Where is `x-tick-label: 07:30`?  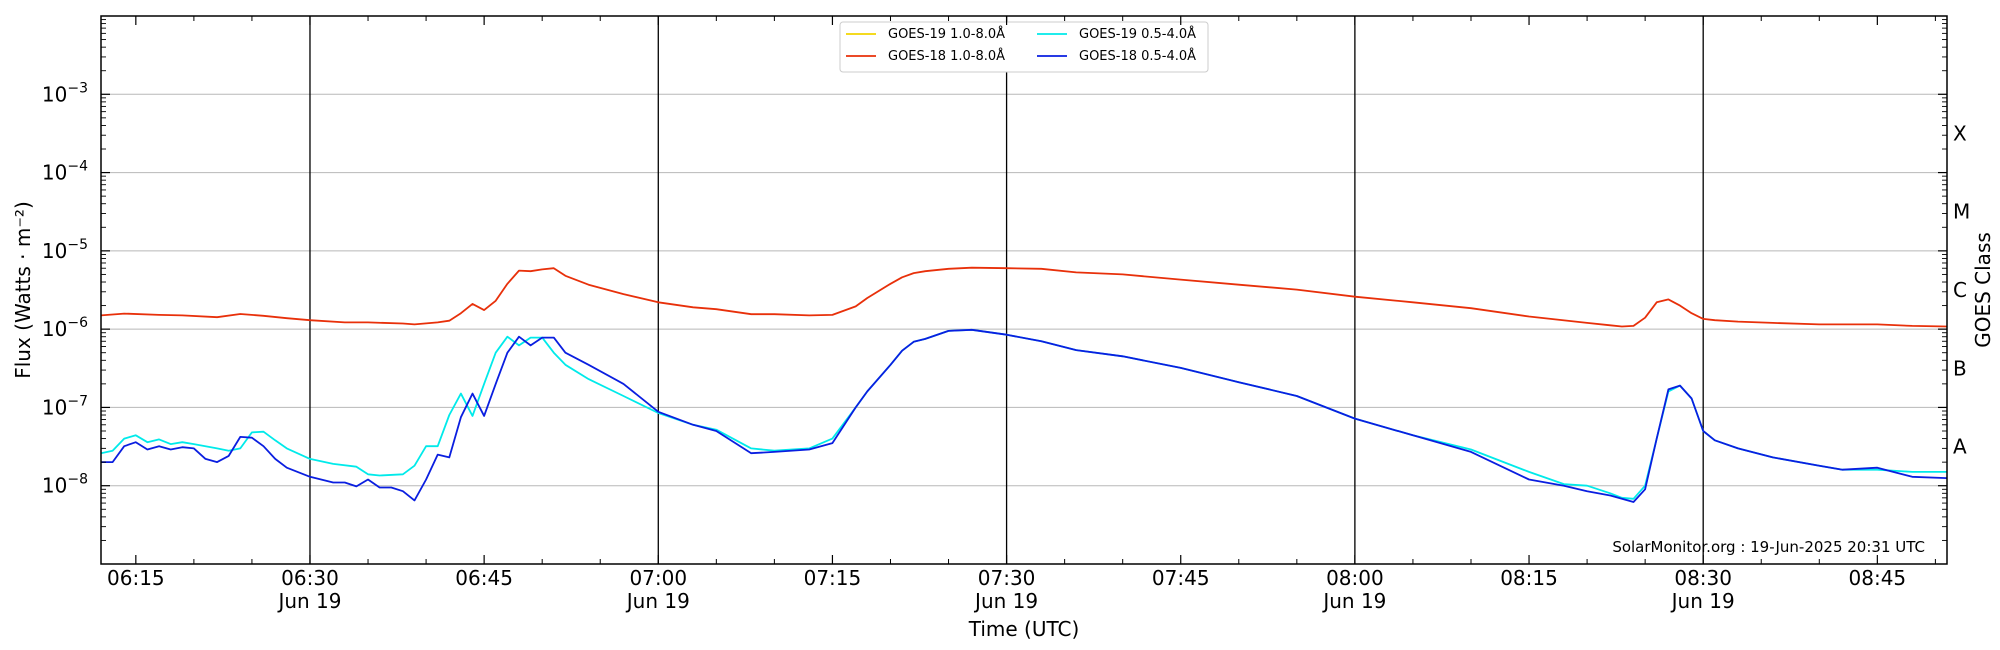 x-tick-label: 07:30 is located at coordinates (1007, 578).